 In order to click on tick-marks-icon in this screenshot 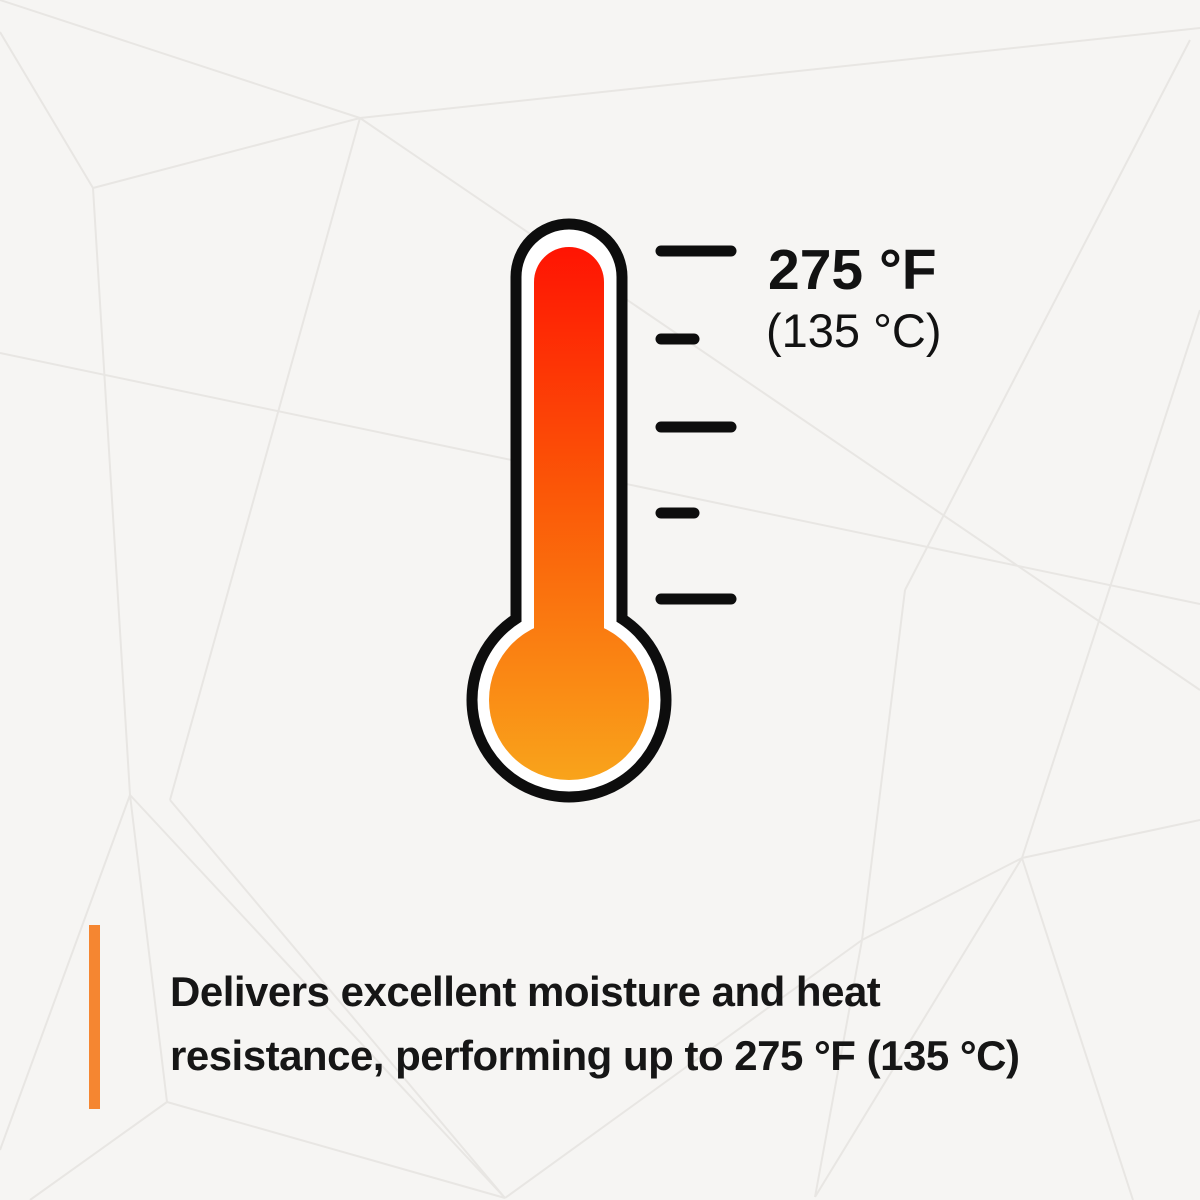, I will do `click(696, 425)`.